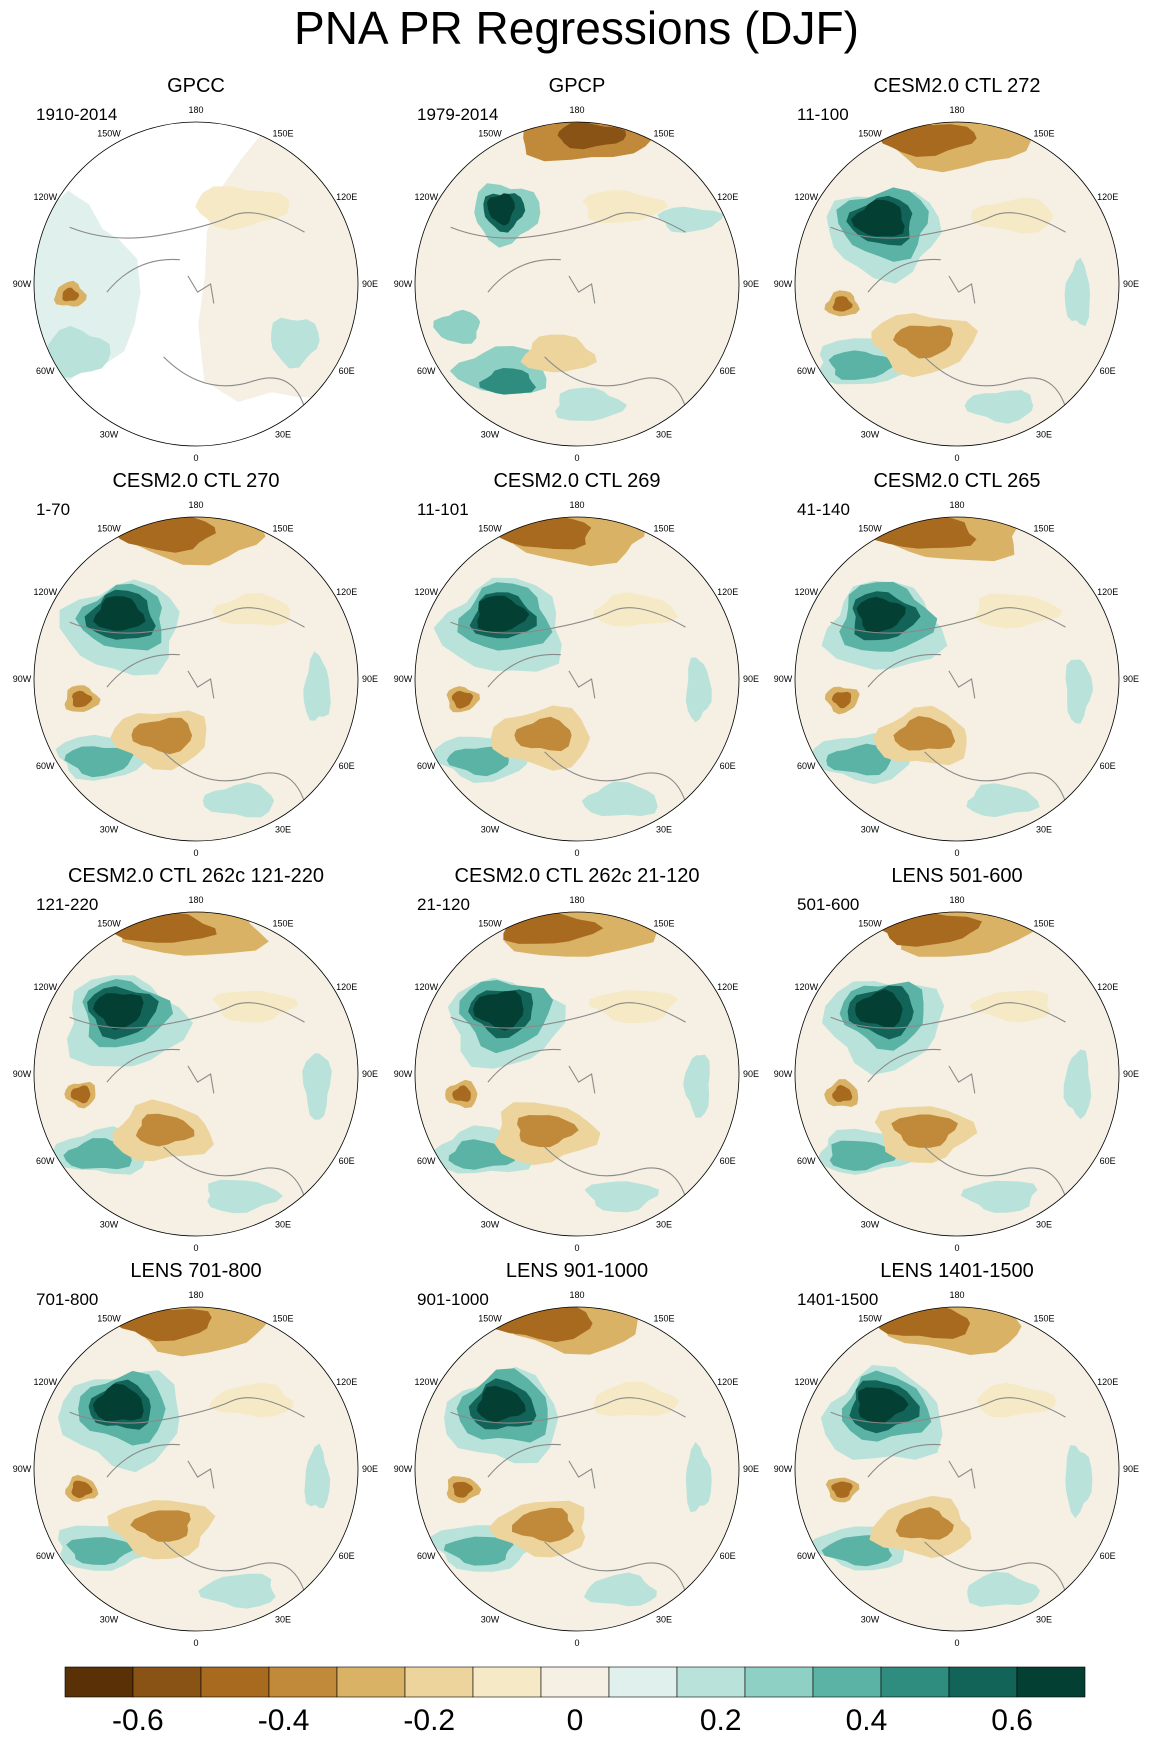  Describe the element at coordinates (577, 876) in the screenshot. I see `panel-title: CESM2.0 CTL 262c 21-120` at that location.